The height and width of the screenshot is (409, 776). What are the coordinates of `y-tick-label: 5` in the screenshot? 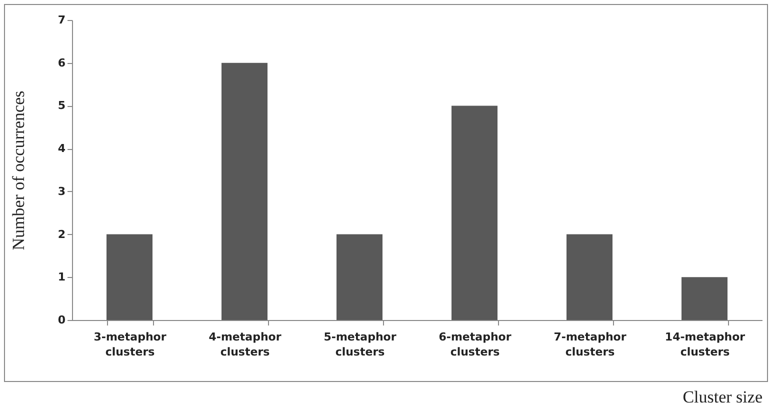 It's located at (62, 105).